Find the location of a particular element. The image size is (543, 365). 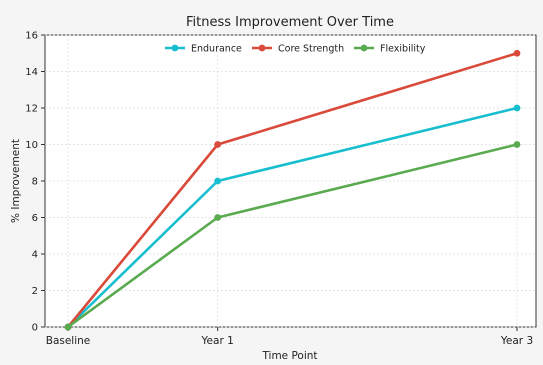

y-tick-label: 10 is located at coordinates (31, 145).